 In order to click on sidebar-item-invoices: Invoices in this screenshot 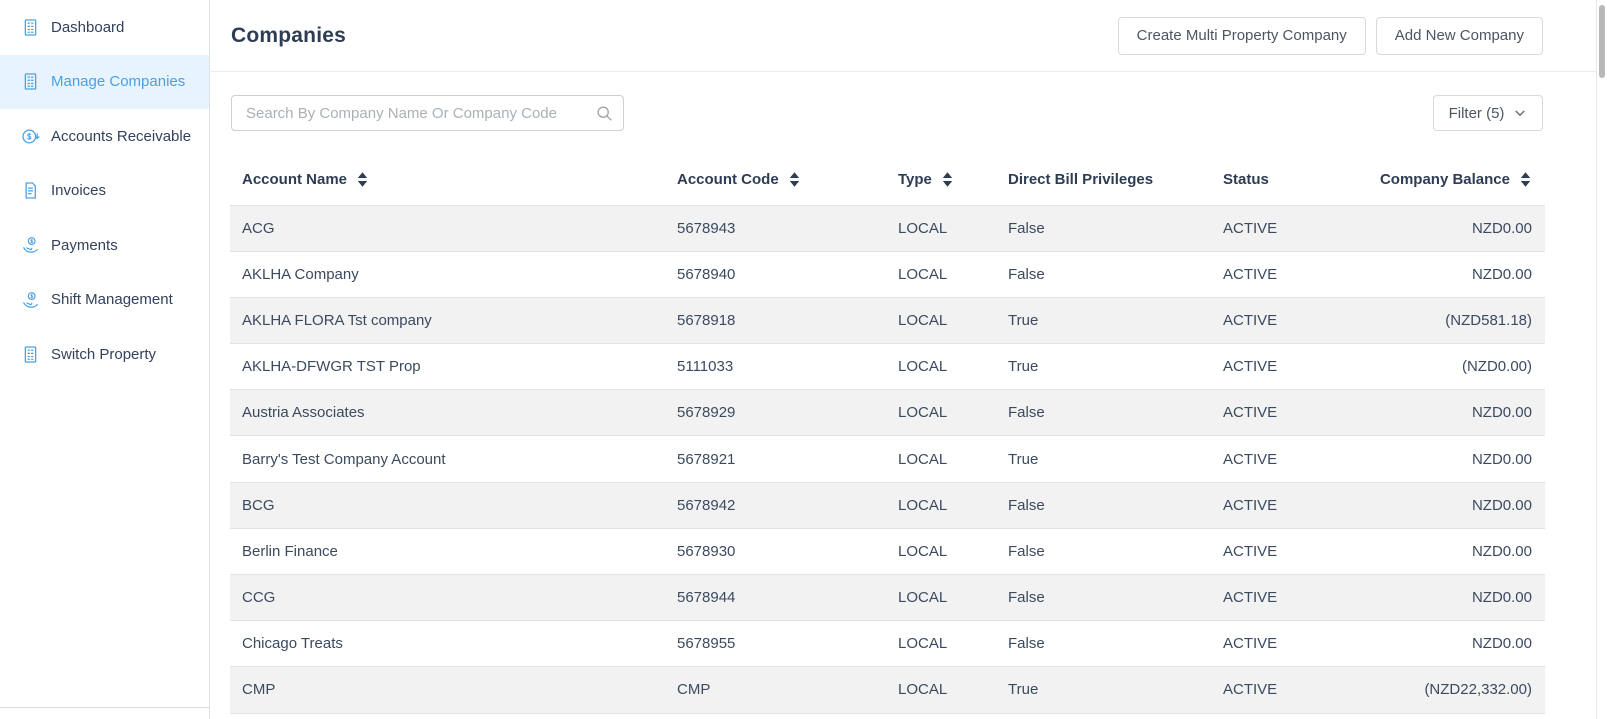, I will do `click(104, 191)`.